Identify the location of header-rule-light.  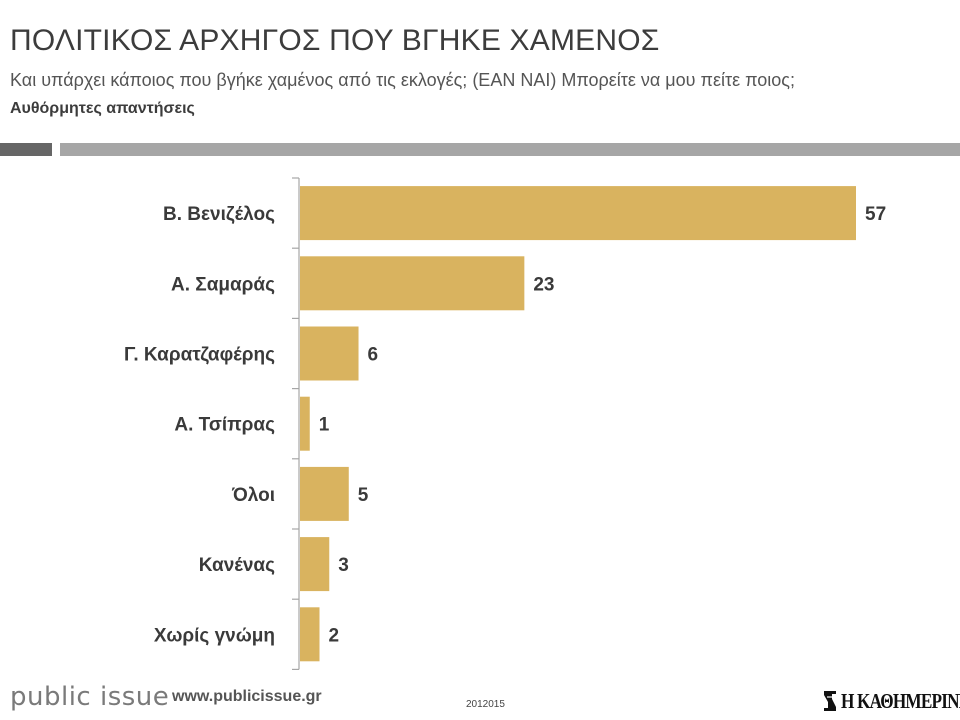
(510, 149).